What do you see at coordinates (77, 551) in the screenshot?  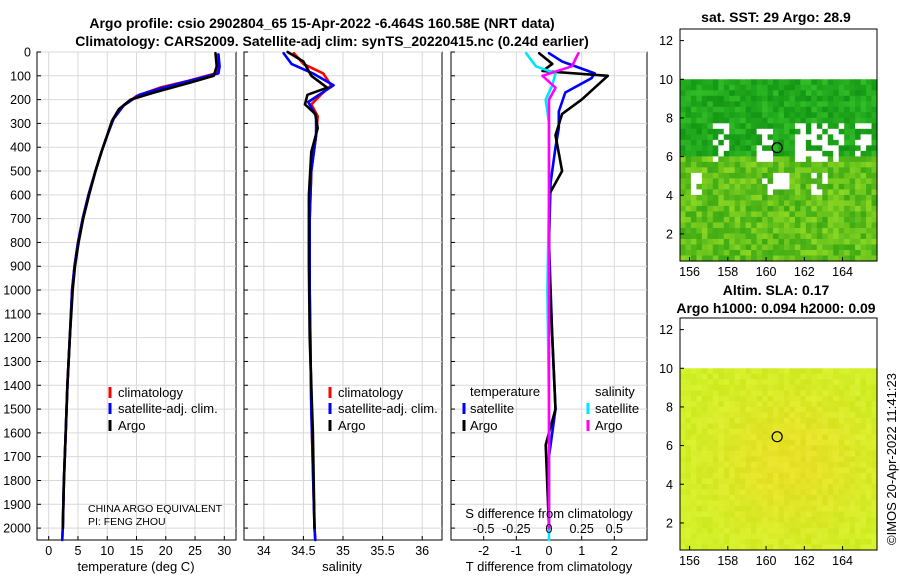 I see `x-tick-label: 5` at bounding box center [77, 551].